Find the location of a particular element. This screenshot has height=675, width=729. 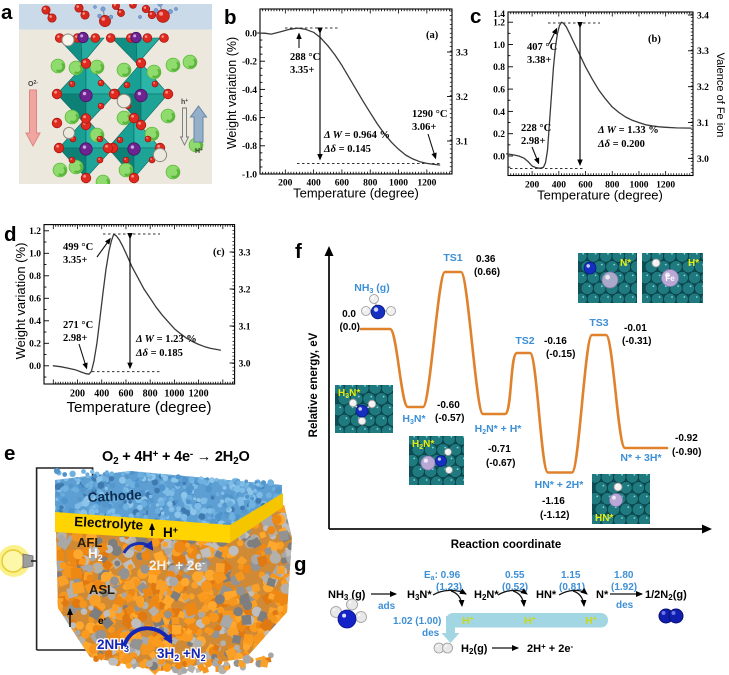

svg-text: 2.98+ is located at coordinates (75, 338).